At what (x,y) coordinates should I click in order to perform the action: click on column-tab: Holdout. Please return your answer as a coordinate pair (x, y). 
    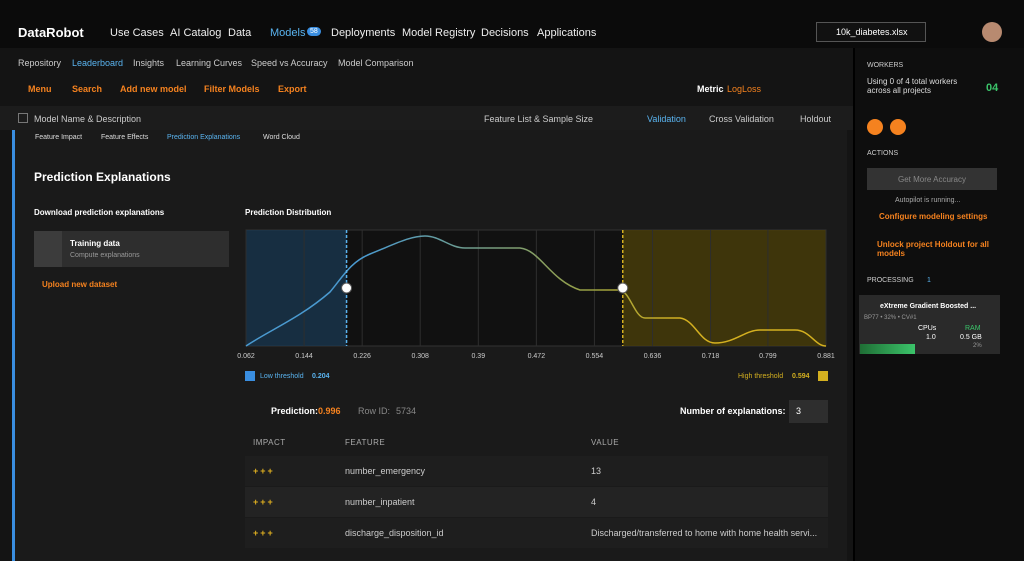
    Looking at the image, I should click on (816, 119).